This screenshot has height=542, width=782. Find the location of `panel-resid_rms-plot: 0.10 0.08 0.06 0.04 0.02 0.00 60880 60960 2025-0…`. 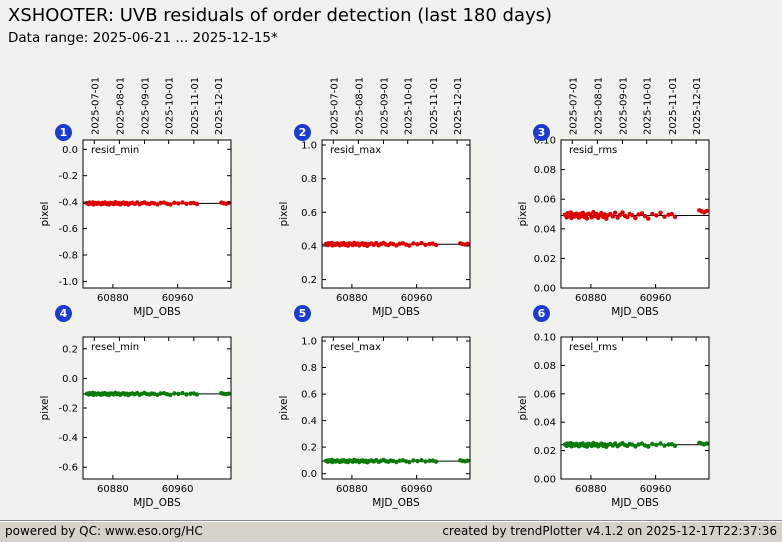

panel-resid_rms-plot: 0.10 0.08 0.06 0.04 0.02 0.00 60880 60960 2025-0… is located at coordinates (613, 197).